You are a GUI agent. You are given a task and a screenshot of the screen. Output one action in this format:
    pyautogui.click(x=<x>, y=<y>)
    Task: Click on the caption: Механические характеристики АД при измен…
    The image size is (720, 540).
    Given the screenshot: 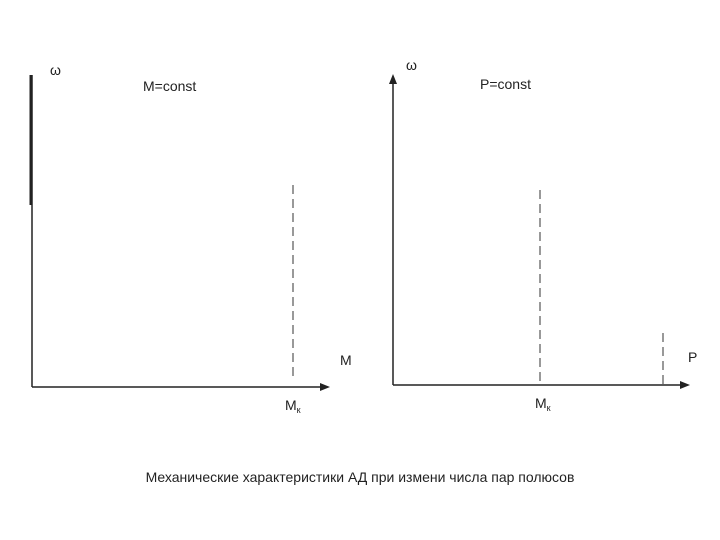 What is the action you would take?
    pyautogui.click(x=360, y=477)
    